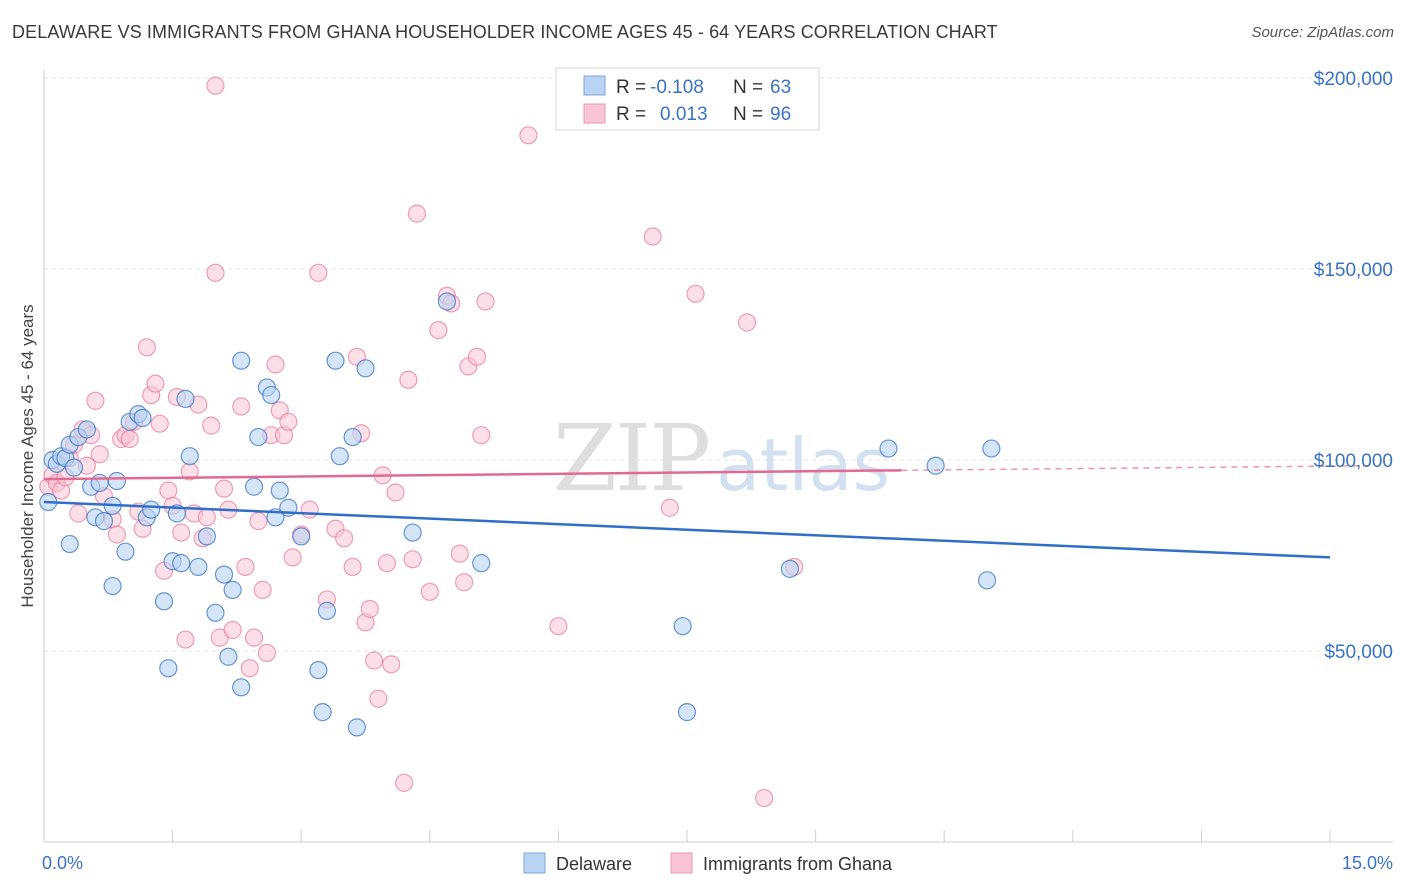  I want to click on bottom-legend-ghana-label: Immigrants from Ghana, so click(798, 864).